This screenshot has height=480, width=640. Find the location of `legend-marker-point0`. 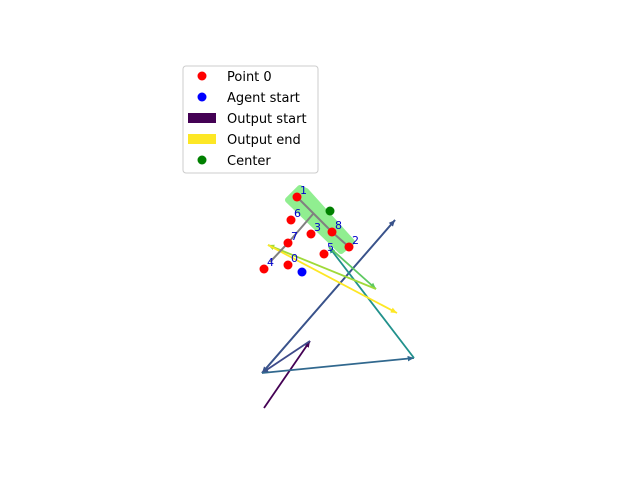

legend-marker-point0 is located at coordinates (202, 76).